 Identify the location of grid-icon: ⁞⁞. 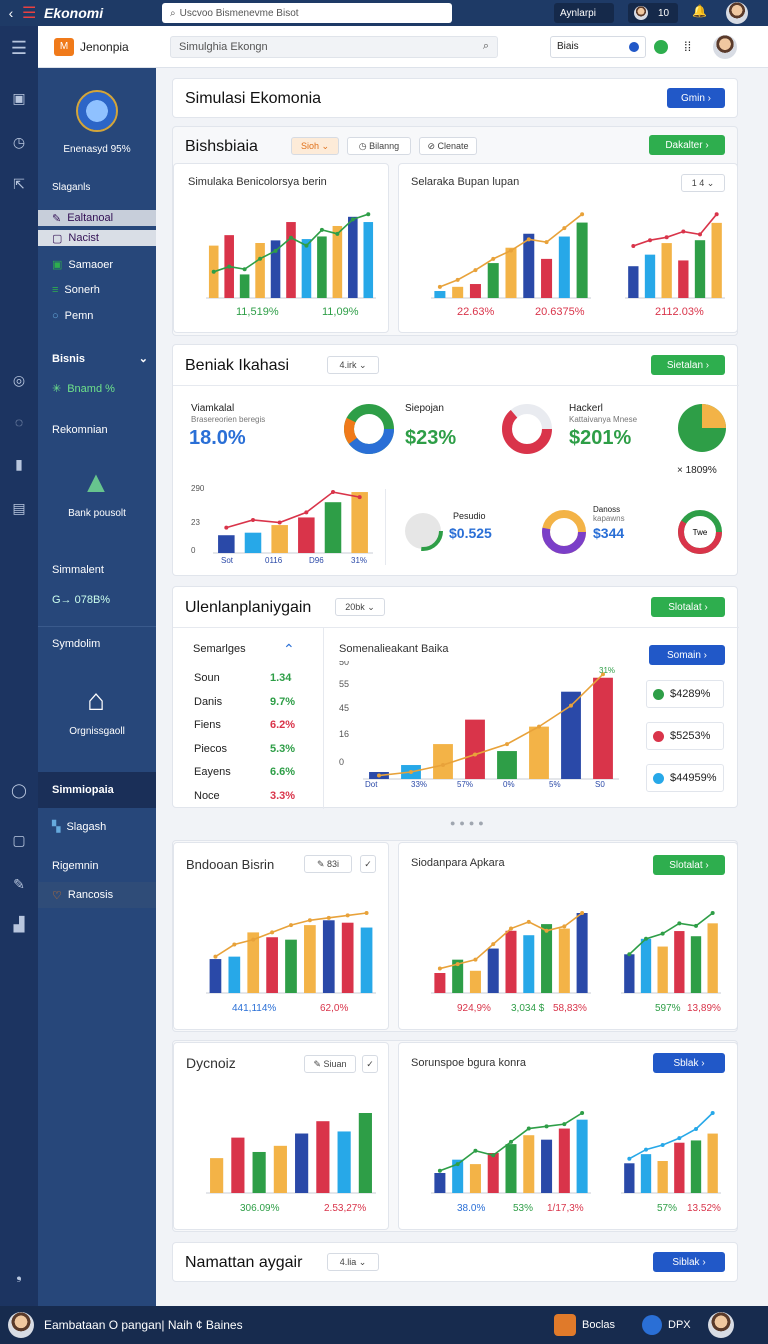
(688, 46).